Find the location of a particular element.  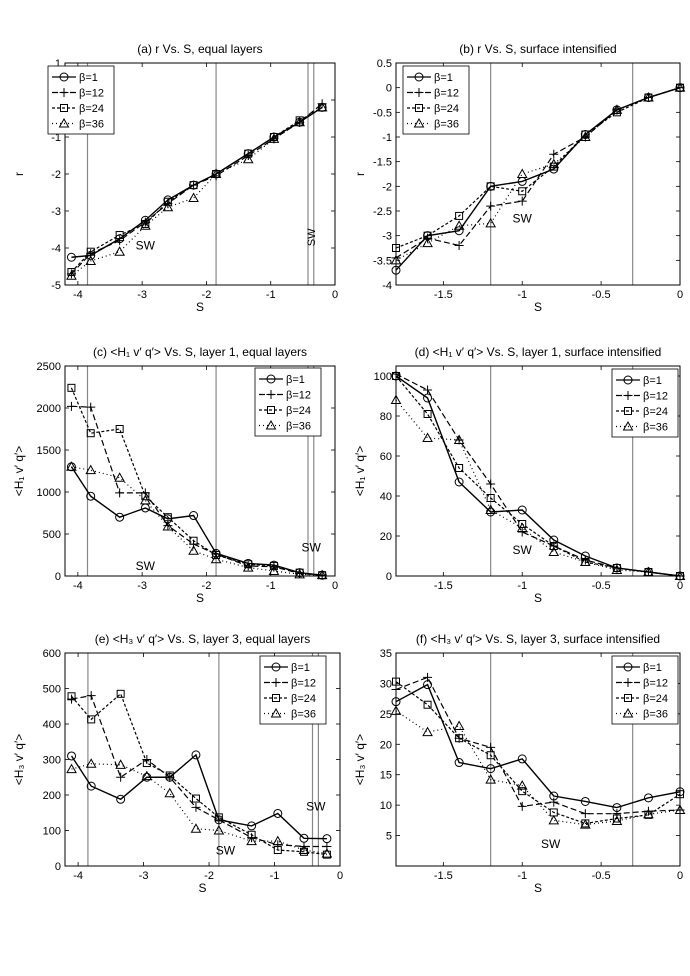

y-tick-label: 1 is located at coordinates (58, 64).